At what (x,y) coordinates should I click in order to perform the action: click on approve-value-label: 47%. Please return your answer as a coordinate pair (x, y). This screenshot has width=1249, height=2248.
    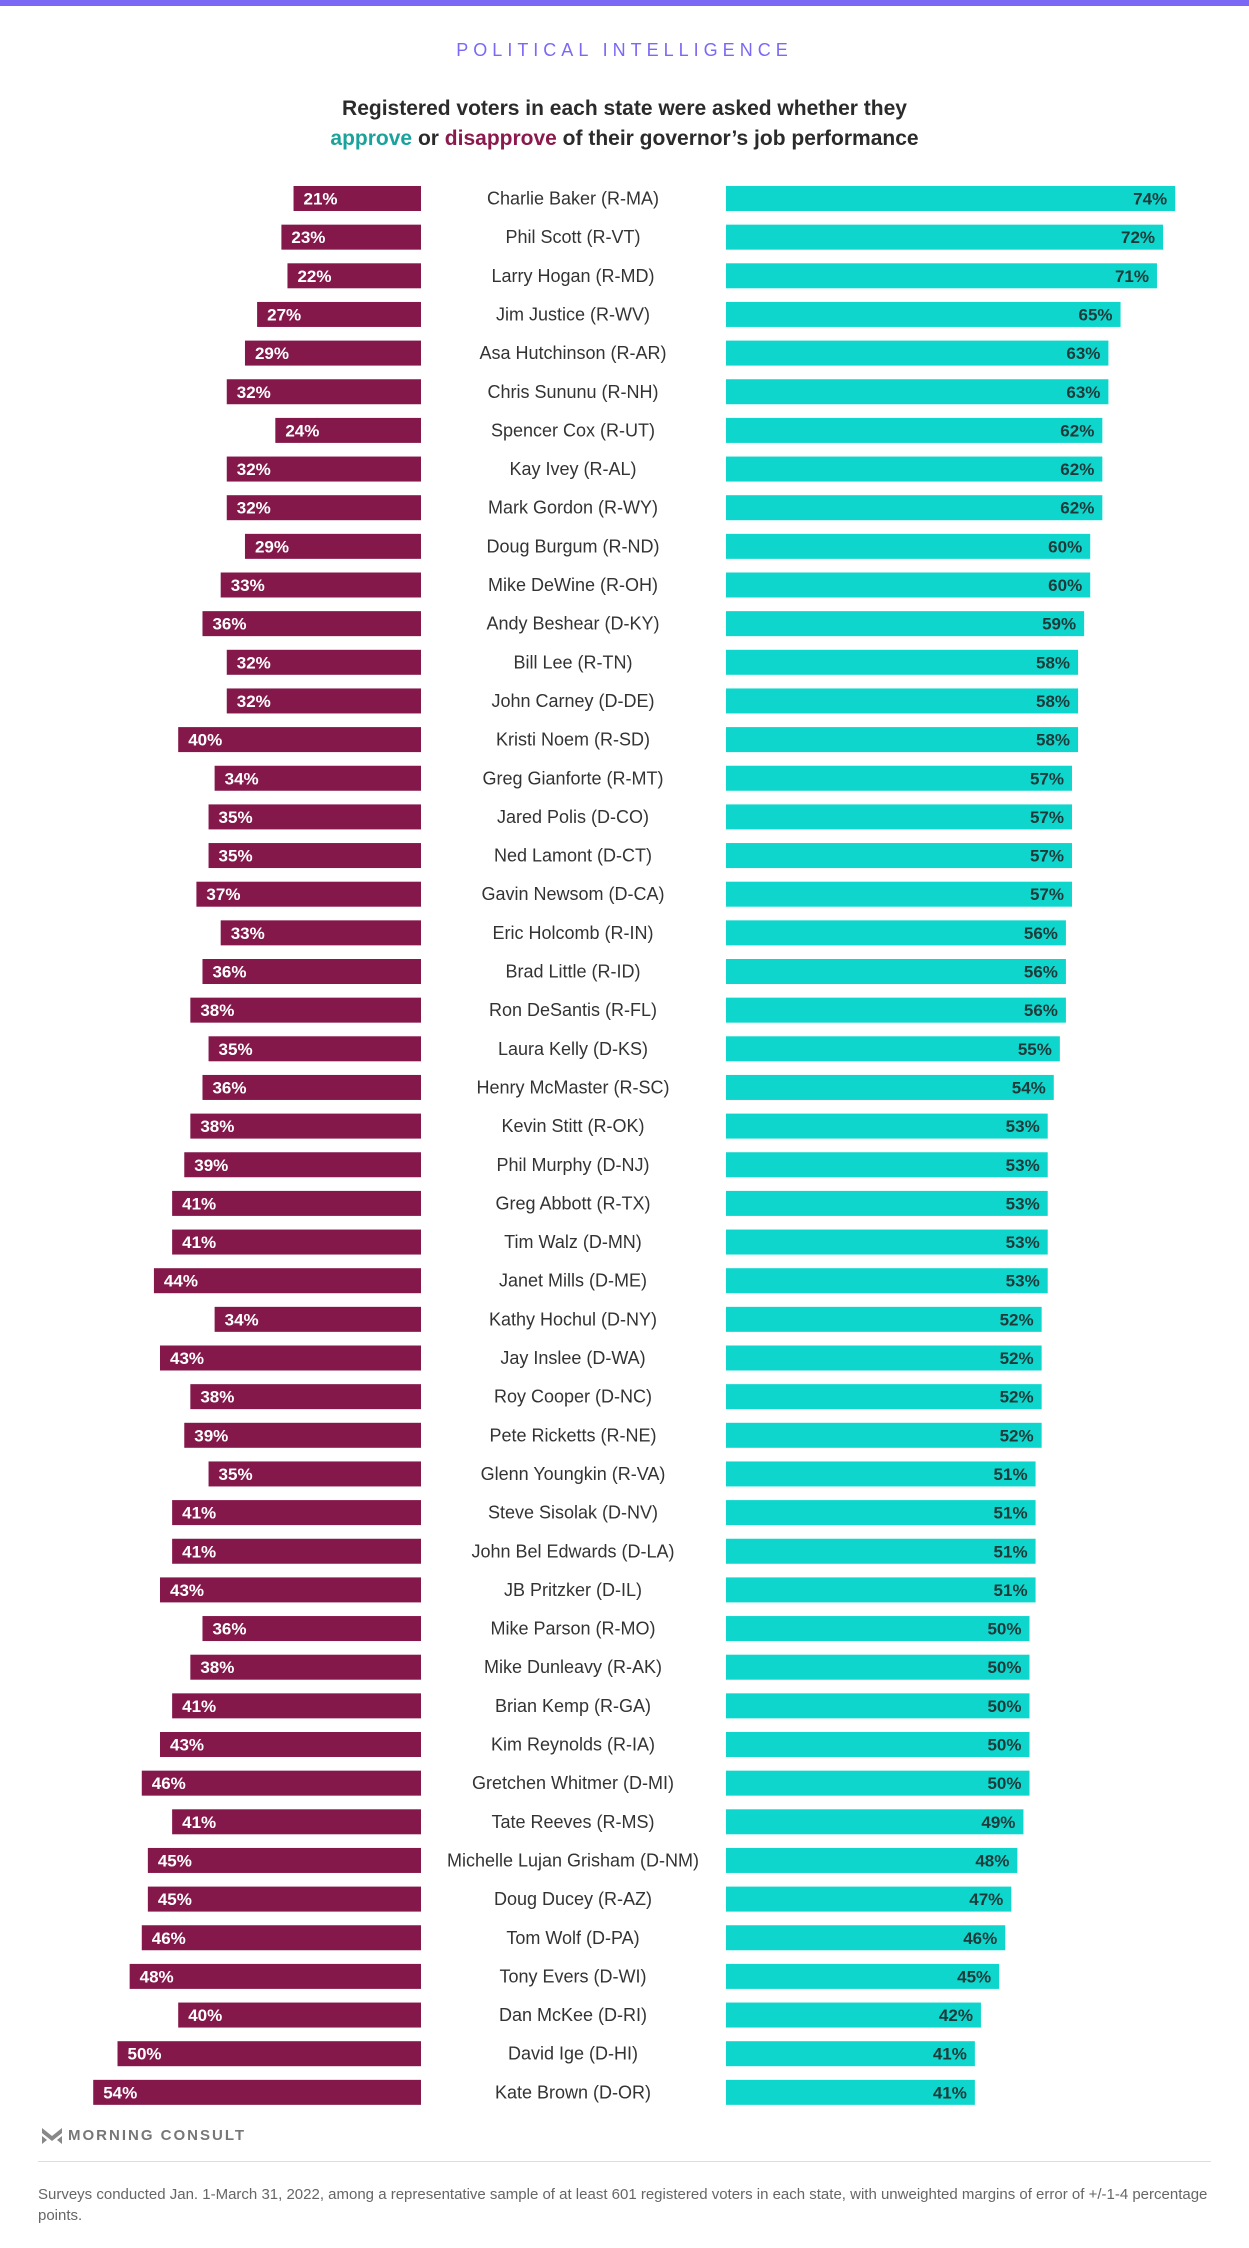
    Looking at the image, I should click on (986, 1899).